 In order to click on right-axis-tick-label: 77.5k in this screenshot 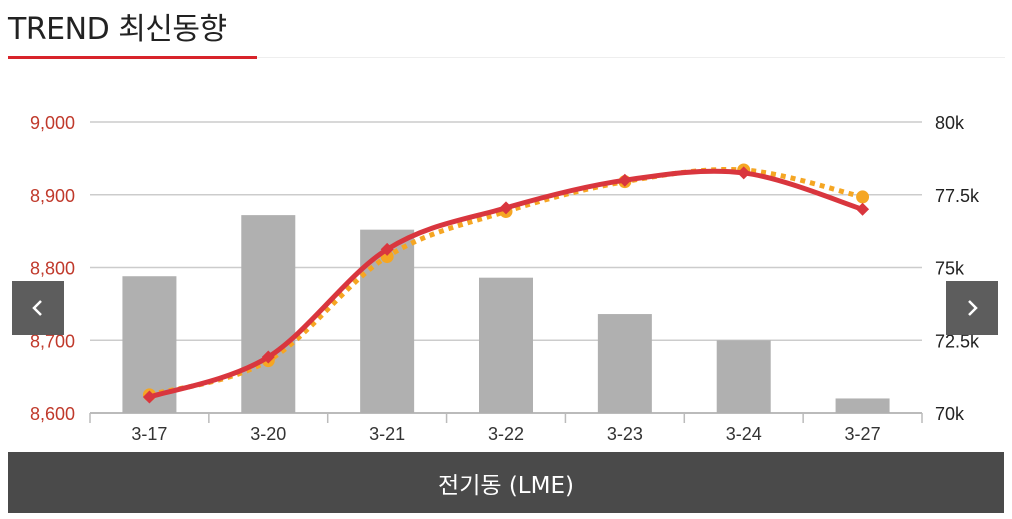, I will do `click(957, 196)`.